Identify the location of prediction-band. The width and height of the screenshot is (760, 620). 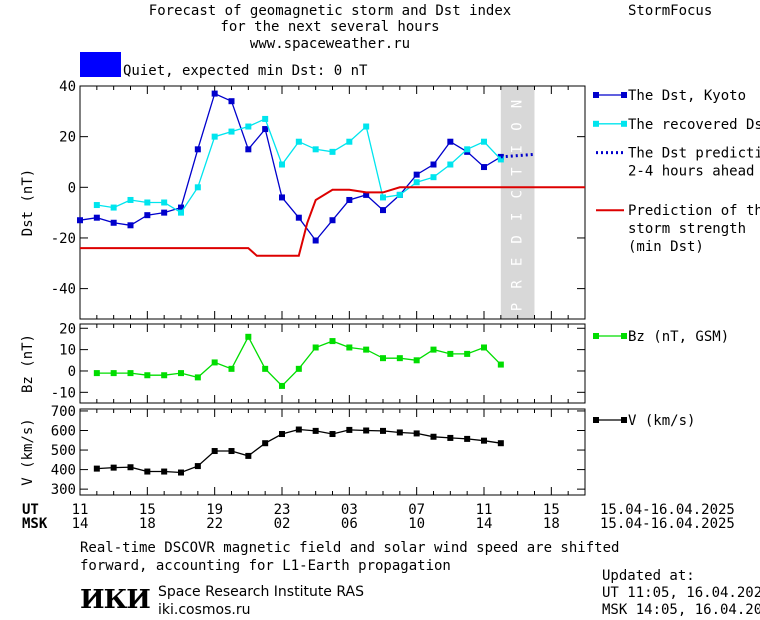
(517, 202).